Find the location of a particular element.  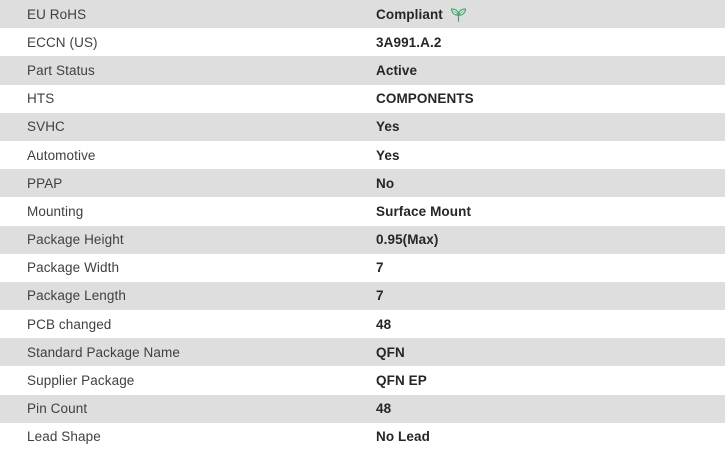

table-row: Package Length 7 is located at coordinates (362, 296).